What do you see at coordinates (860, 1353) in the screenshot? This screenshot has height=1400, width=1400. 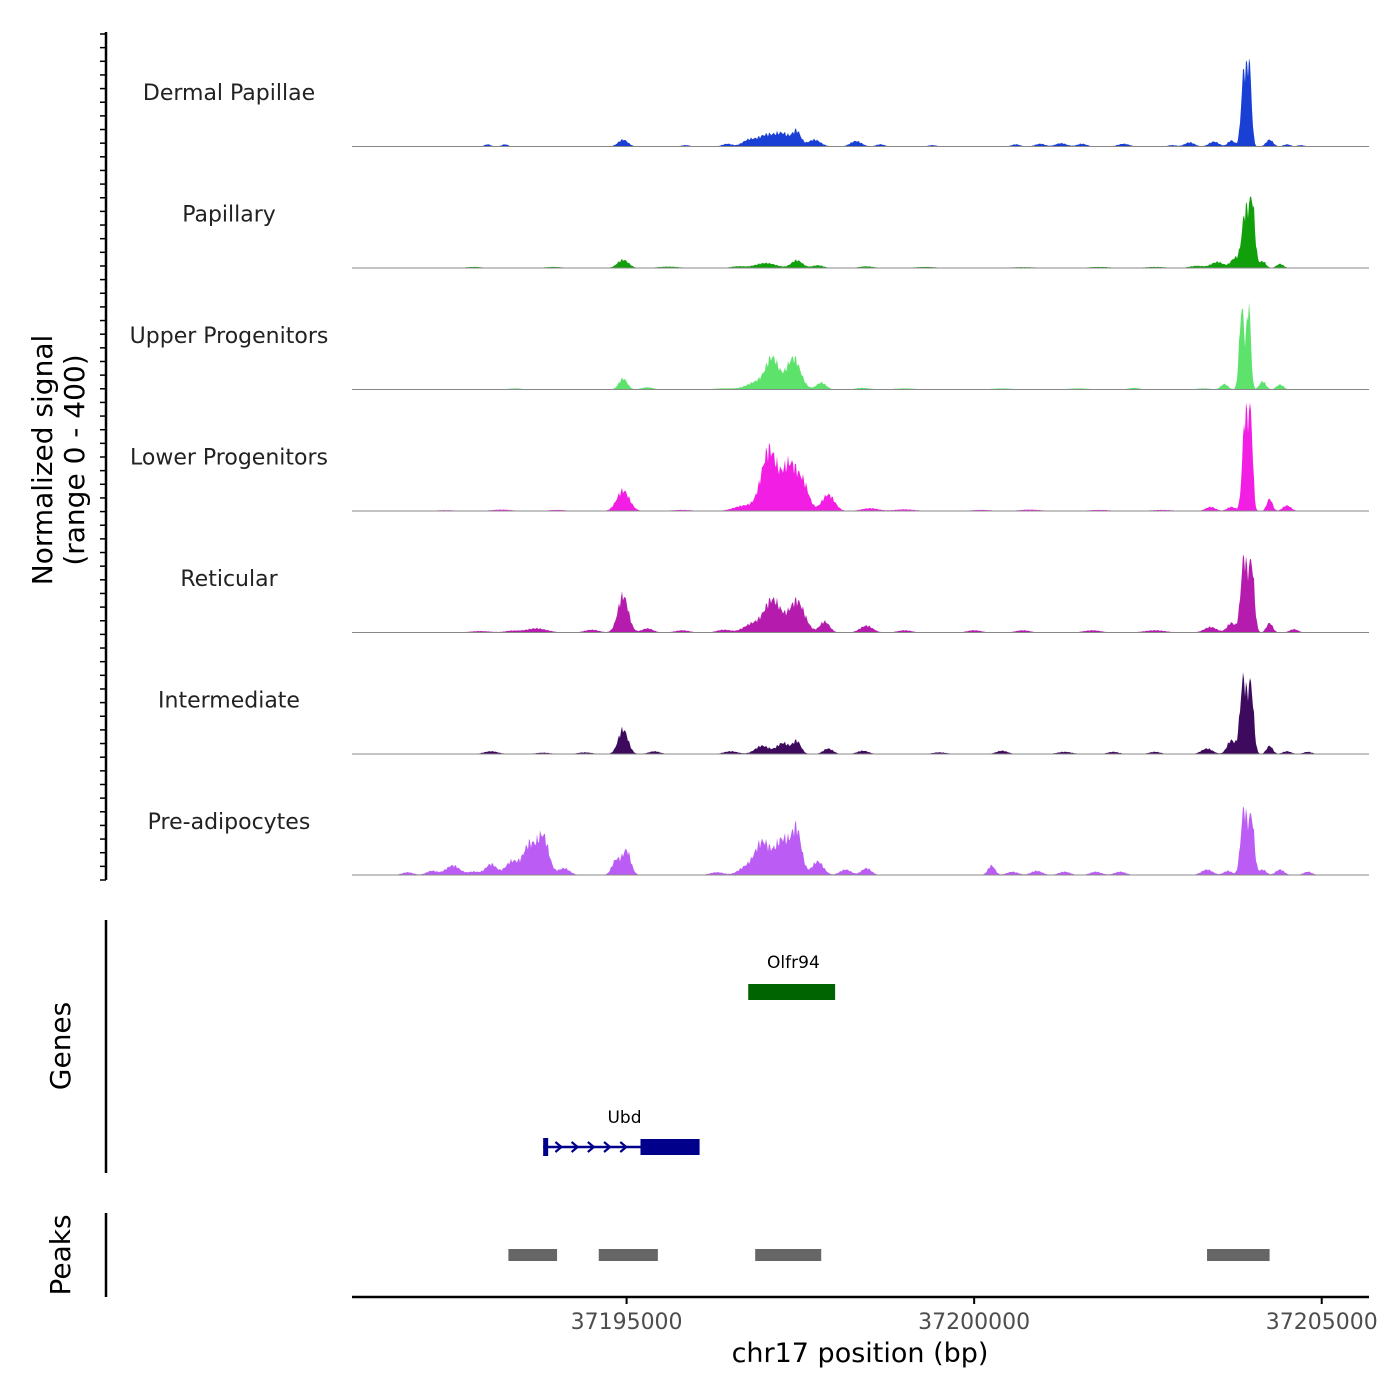 I see `x-axis-title: chr17 position (bp)` at bounding box center [860, 1353].